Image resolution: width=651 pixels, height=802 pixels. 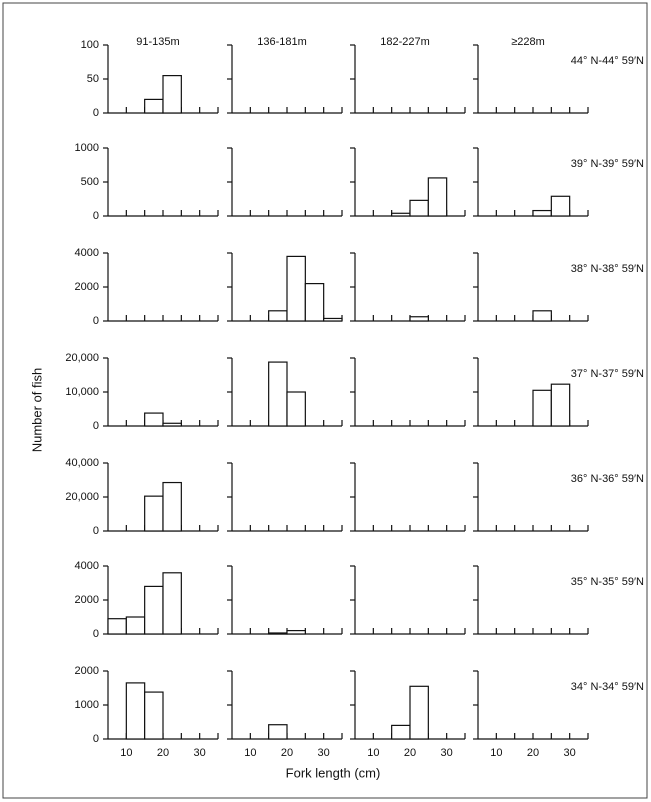 I want to click on y-tick-label: 40,000, so click(x=82, y=463).